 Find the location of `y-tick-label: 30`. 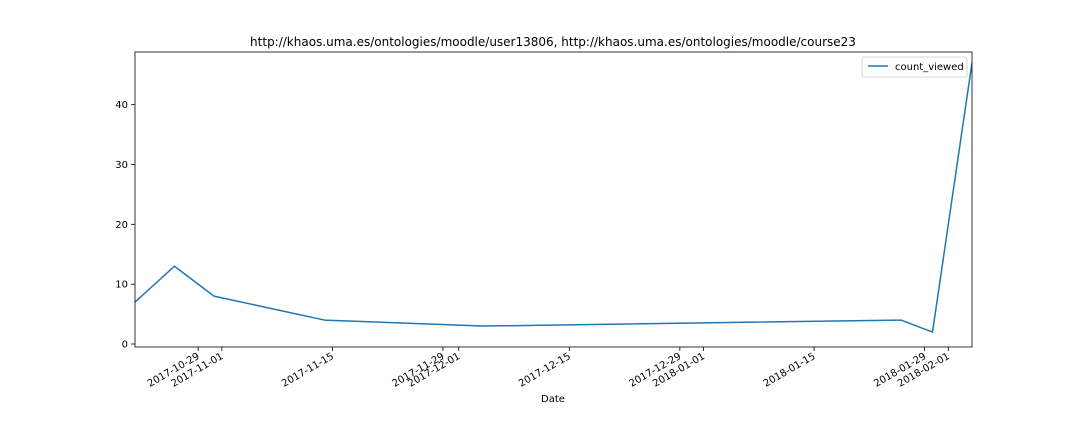

y-tick-label: 30 is located at coordinates (121, 165).